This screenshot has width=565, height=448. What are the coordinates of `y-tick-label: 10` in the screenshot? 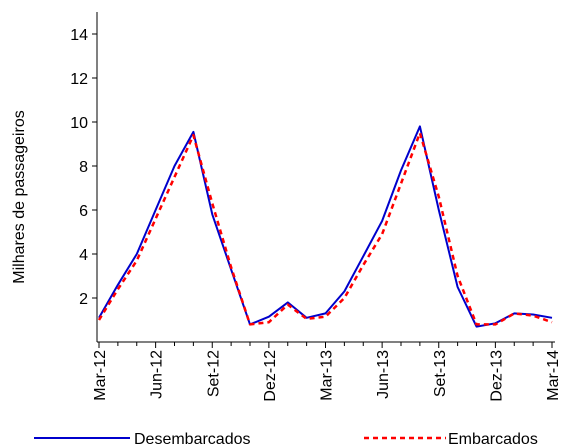 It's located at (79, 123).